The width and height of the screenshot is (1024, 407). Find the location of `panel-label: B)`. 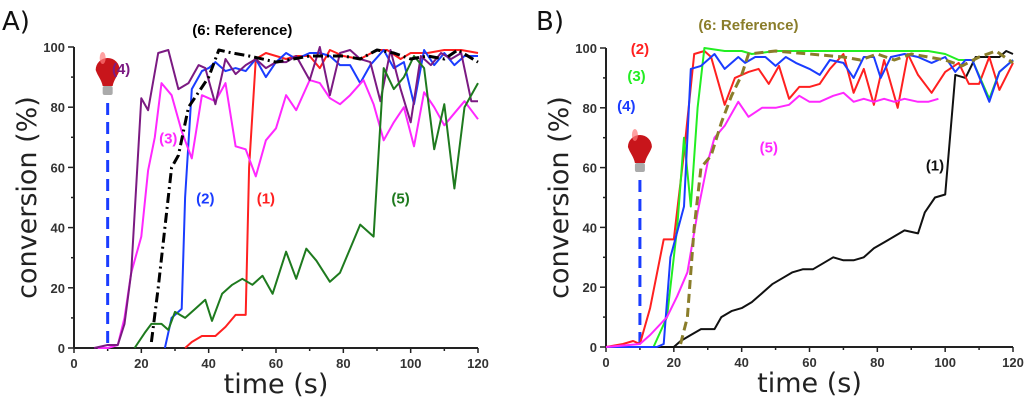

panel-label: B) is located at coordinates (550, 22).